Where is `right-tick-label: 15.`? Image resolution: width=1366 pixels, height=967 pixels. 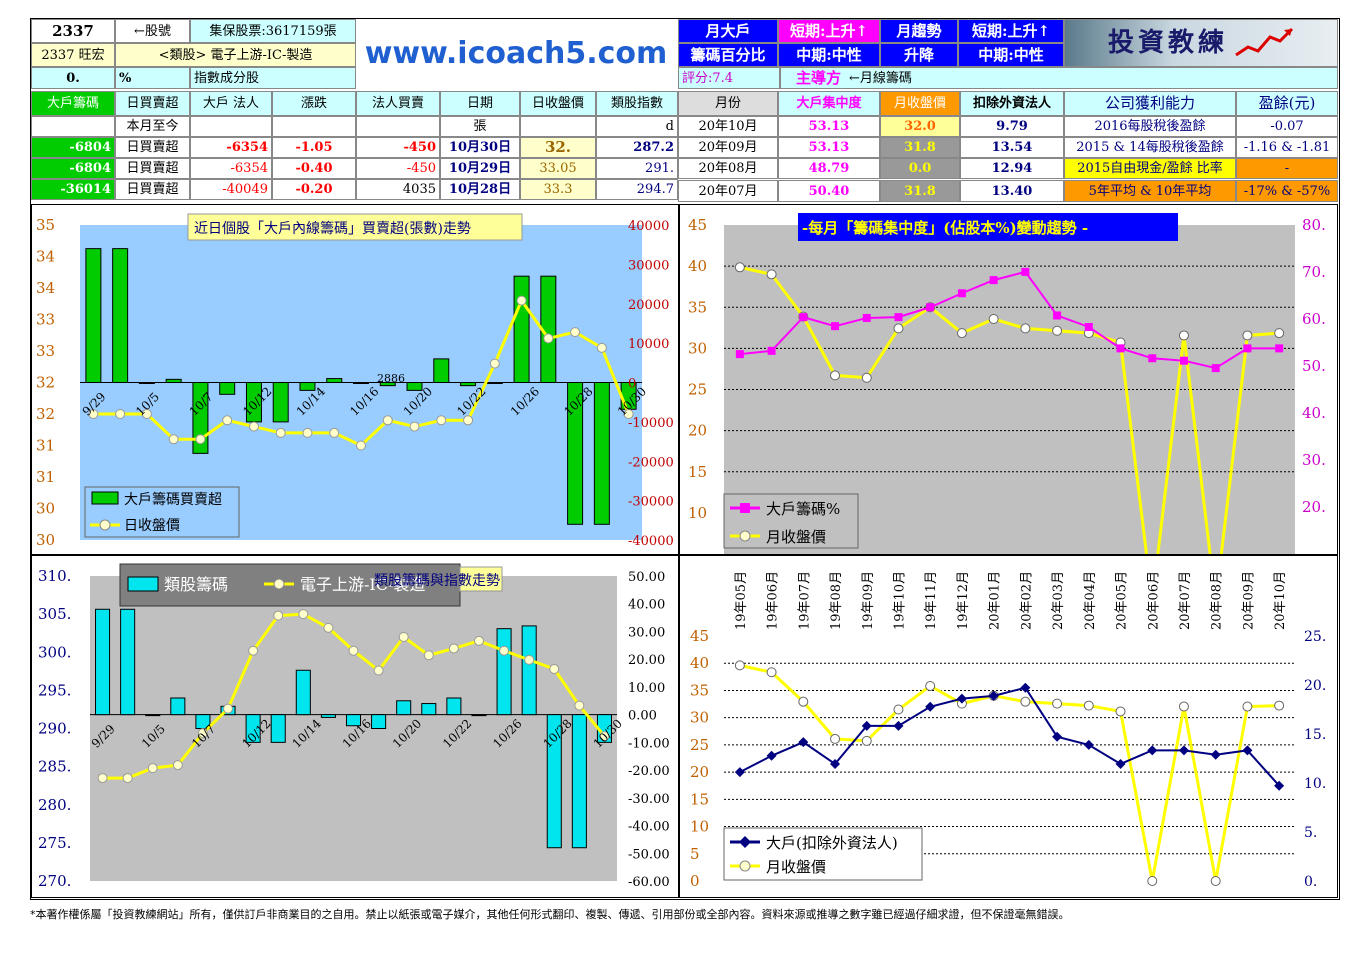
right-tick-label: 15. is located at coordinates (1315, 735).